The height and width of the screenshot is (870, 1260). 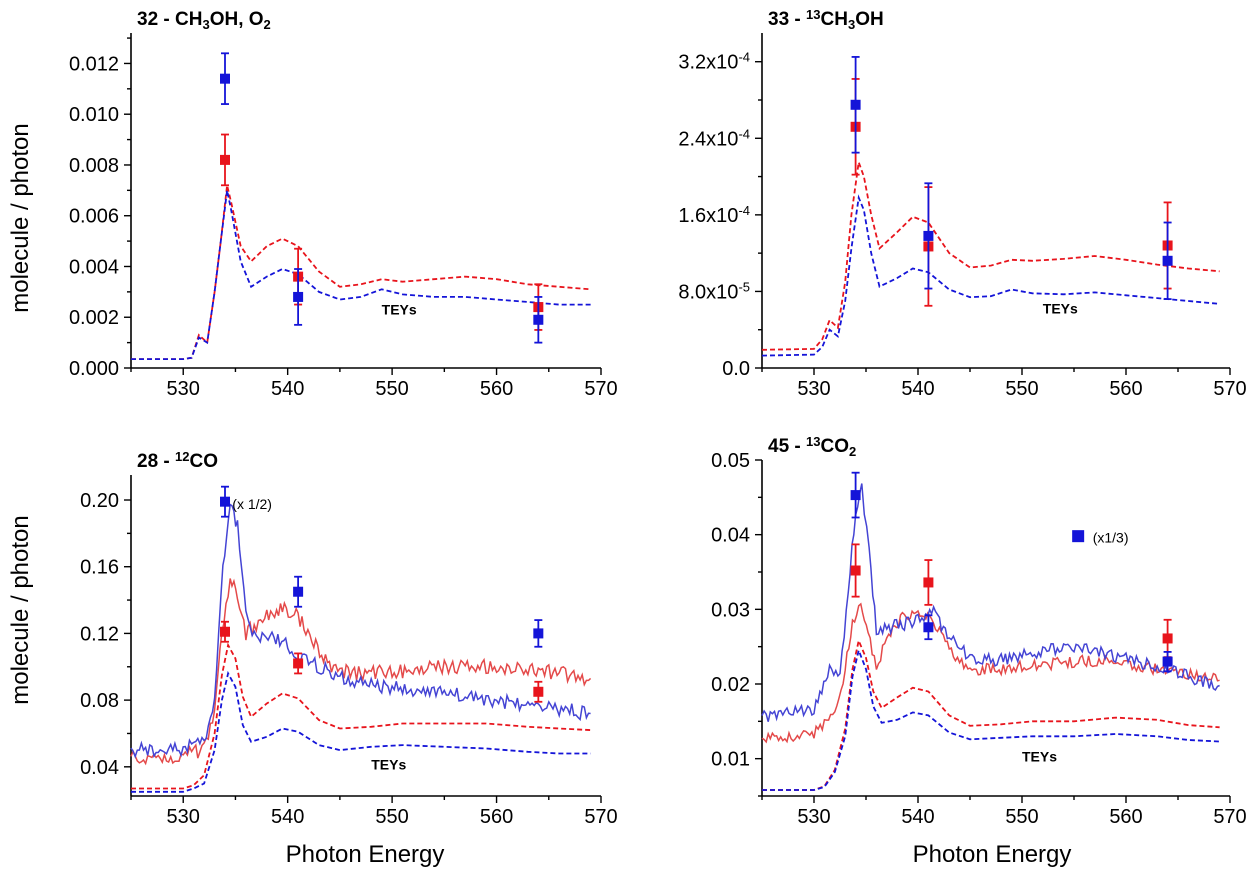 What do you see at coordinates (94, 217) in the screenshot?
I see `y-tick-label: 0.006` at bounding box center [94, 217].